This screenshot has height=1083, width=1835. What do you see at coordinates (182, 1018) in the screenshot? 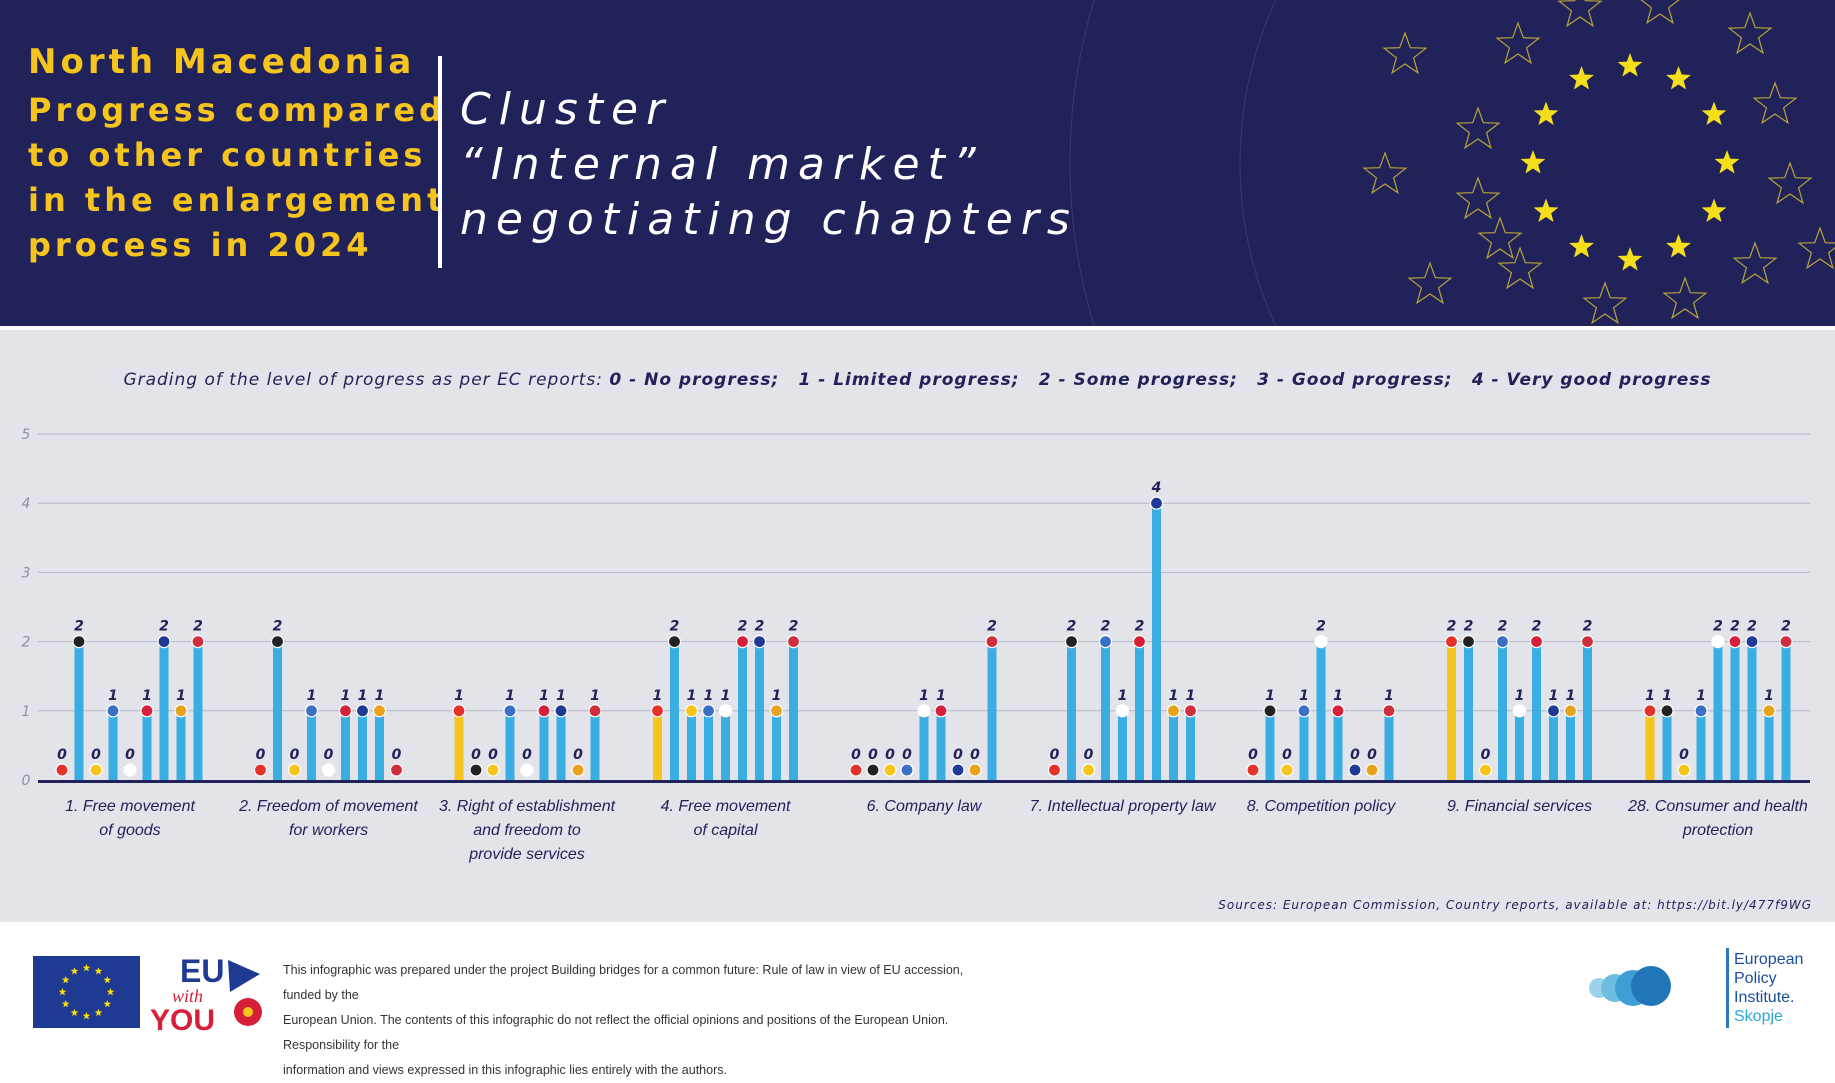
I see `euwy-you: YOU` at bounding box center [182, 1018].